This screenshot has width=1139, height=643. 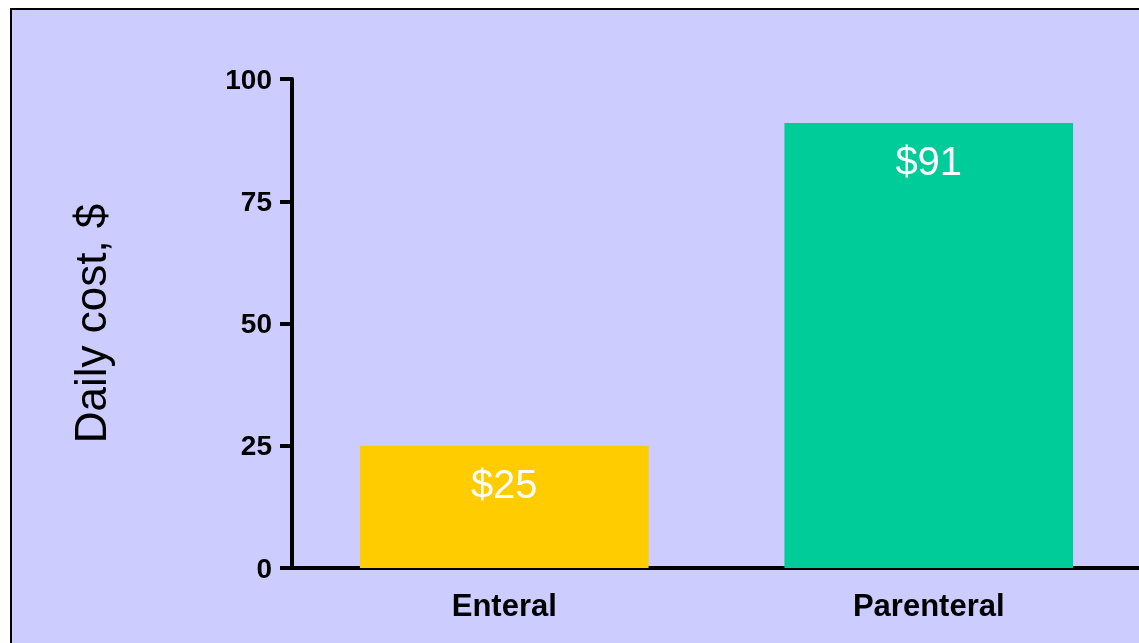 What do you see at coordinates (256, 201) in the screenshot?
I see `y-tick-label: 75` at bounding box center [256, 201].